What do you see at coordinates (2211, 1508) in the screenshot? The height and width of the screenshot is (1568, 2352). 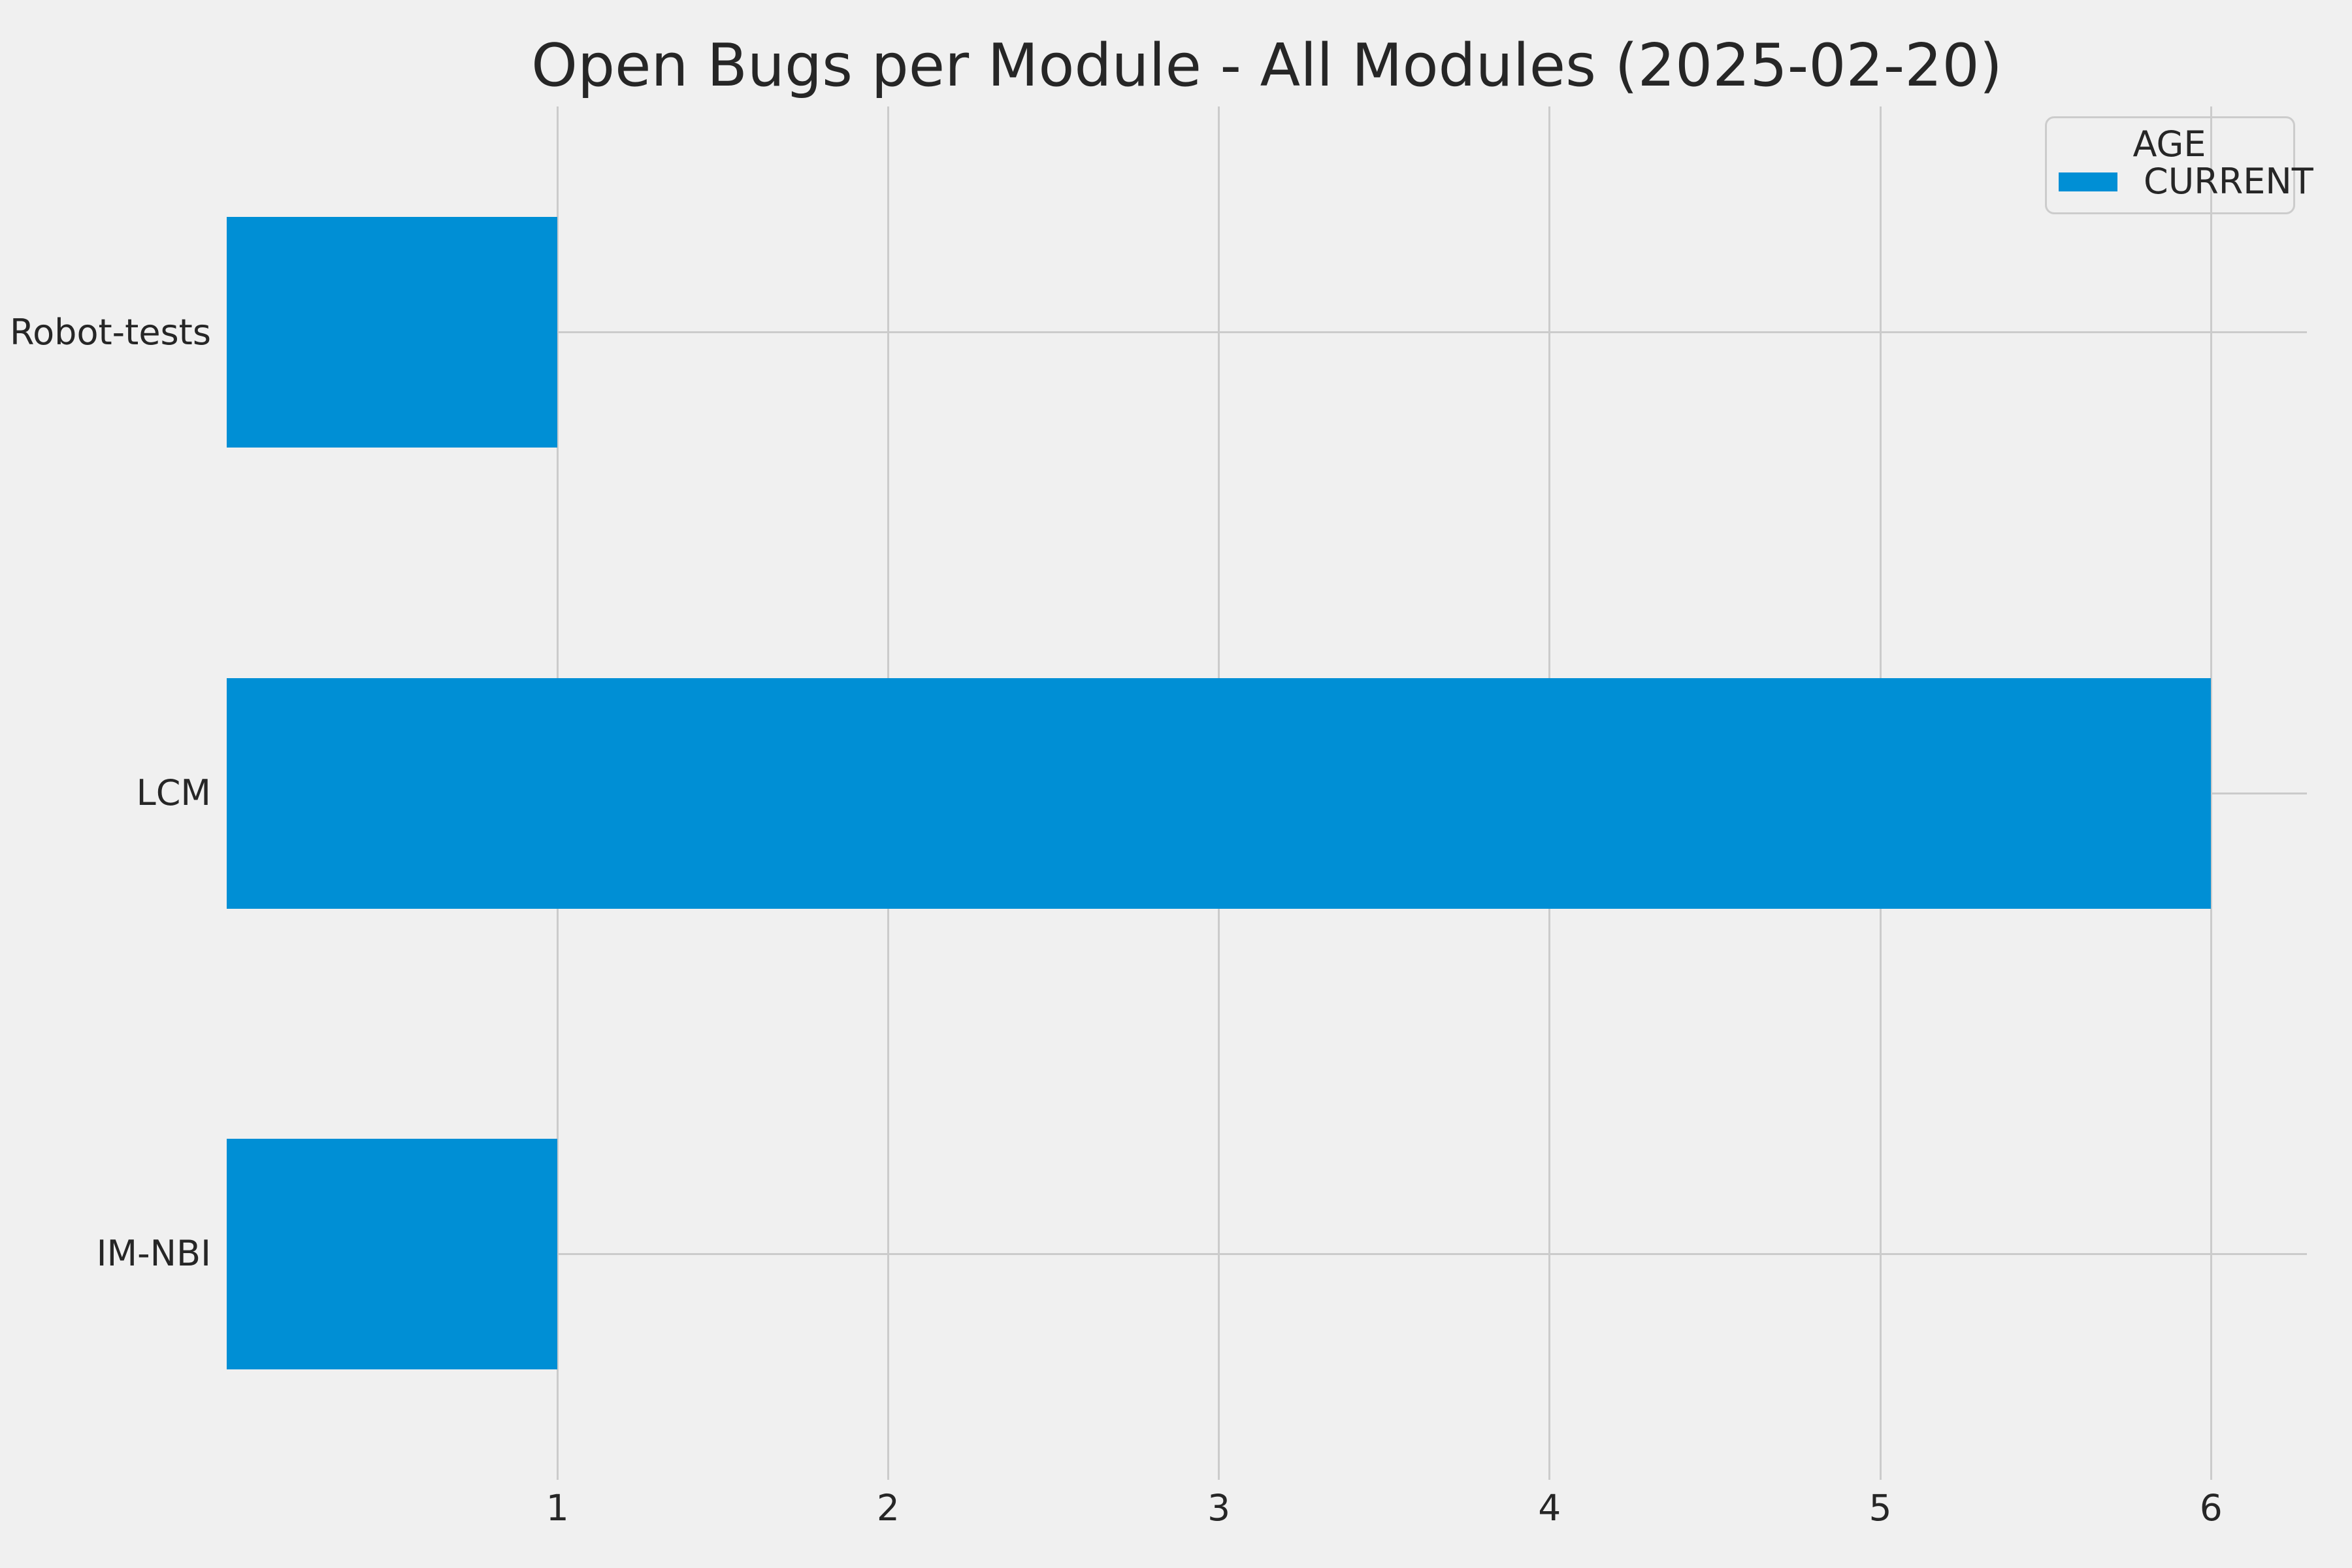 I see `x-tick-label: 6` at bounding box center [2211, 1508].